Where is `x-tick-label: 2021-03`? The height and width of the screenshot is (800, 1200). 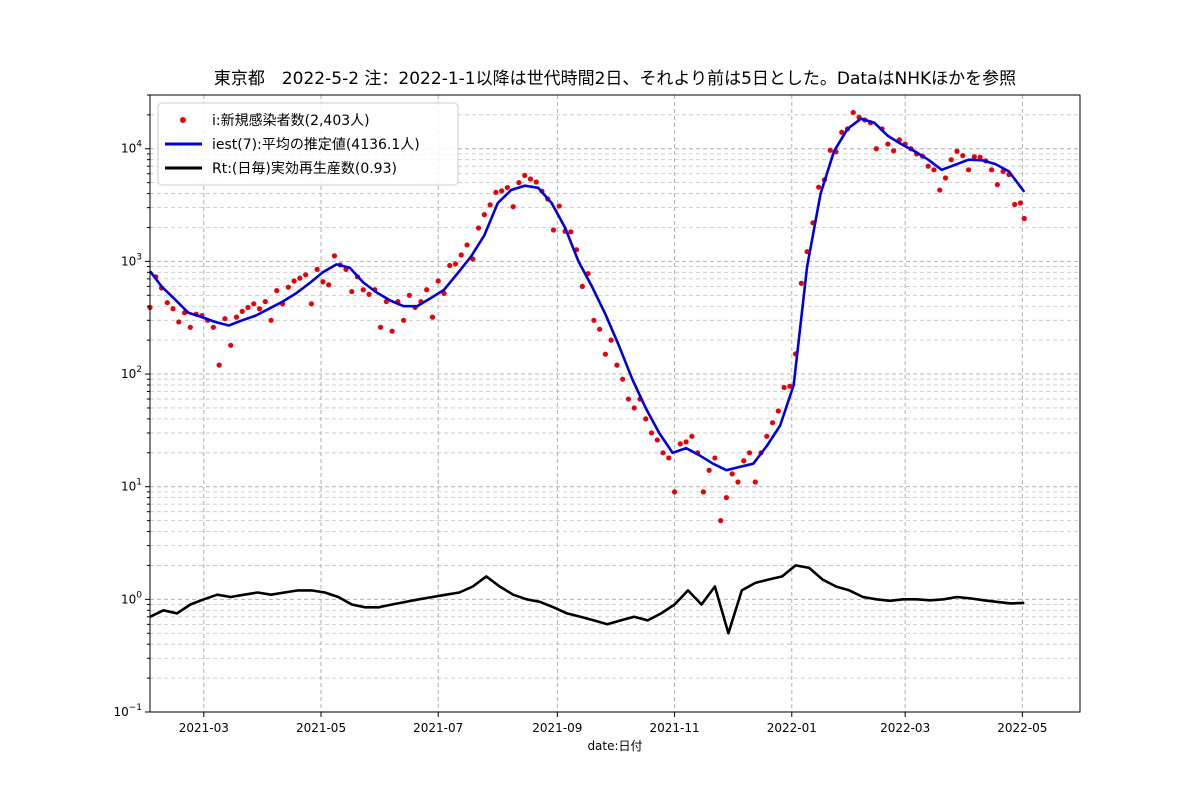 x-tick-label: 2021-03 is located at coordinates (204, 728).